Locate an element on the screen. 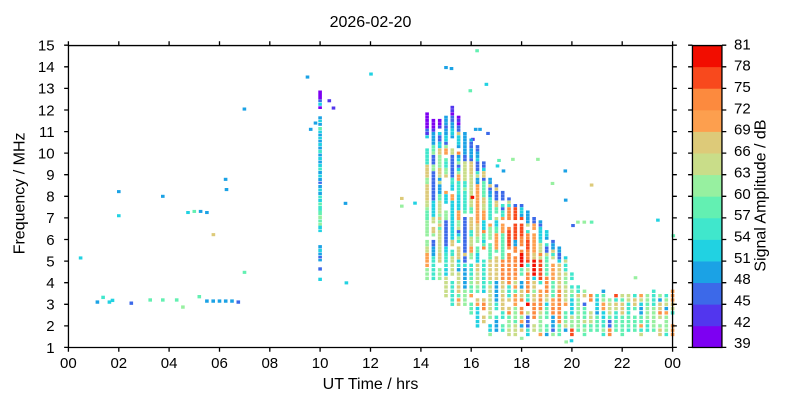 The height and width of the screenshot is (405, 800). svg-text: 42 is located at coordinates (742, 322).